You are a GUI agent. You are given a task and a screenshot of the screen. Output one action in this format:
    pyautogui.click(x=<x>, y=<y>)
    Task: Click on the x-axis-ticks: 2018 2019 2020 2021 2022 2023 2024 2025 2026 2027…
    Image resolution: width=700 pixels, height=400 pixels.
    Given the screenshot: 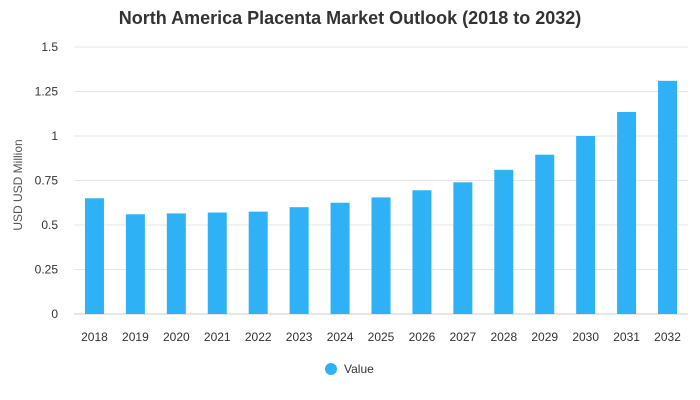 What is the action you would take?
    pyautogui.click(x=381, y=337)
    